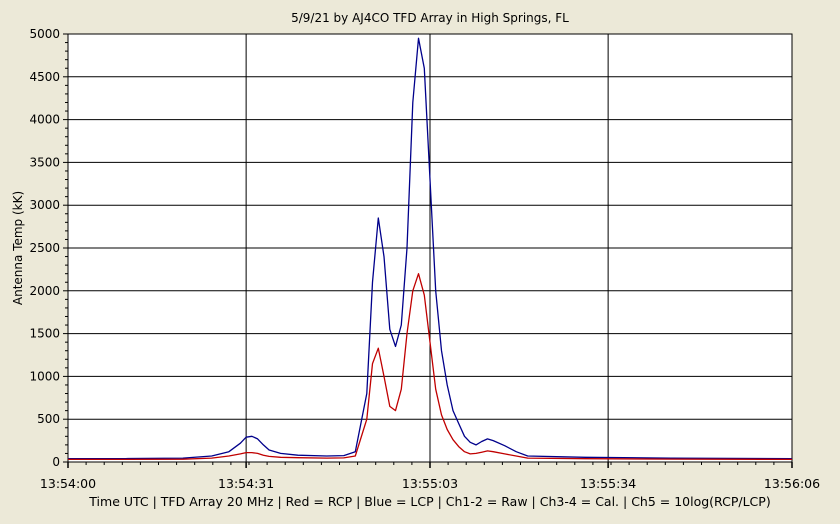 This screenshot has height=524, width=840. I want to click on y-tick-label: 2500, so click(44, 248).